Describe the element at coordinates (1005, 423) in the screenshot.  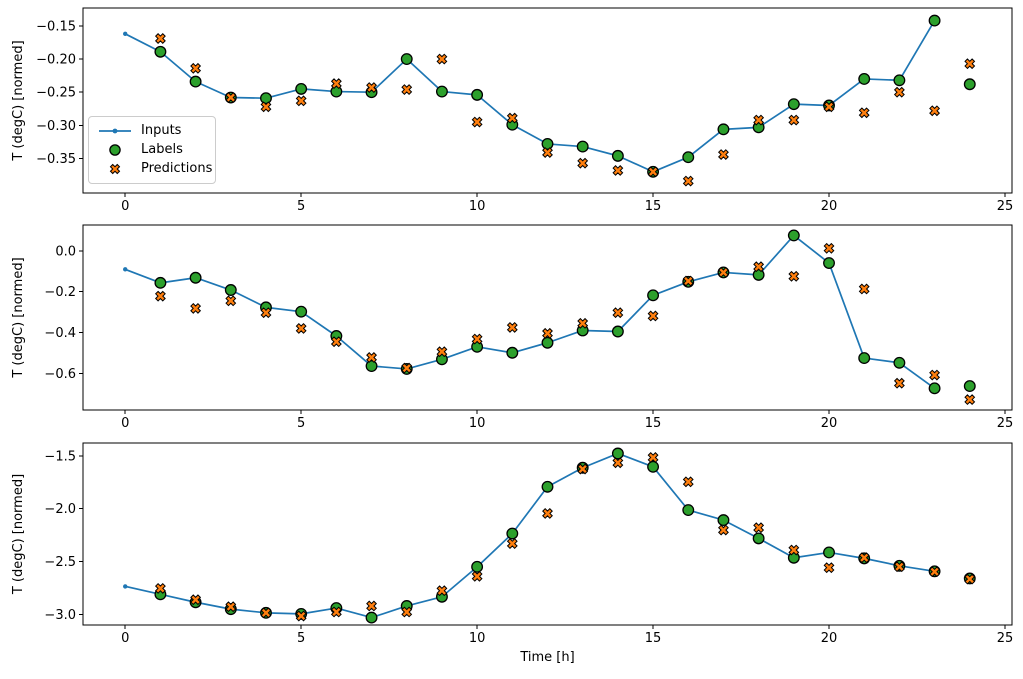
I see `x-tick-label: 25` at that location.